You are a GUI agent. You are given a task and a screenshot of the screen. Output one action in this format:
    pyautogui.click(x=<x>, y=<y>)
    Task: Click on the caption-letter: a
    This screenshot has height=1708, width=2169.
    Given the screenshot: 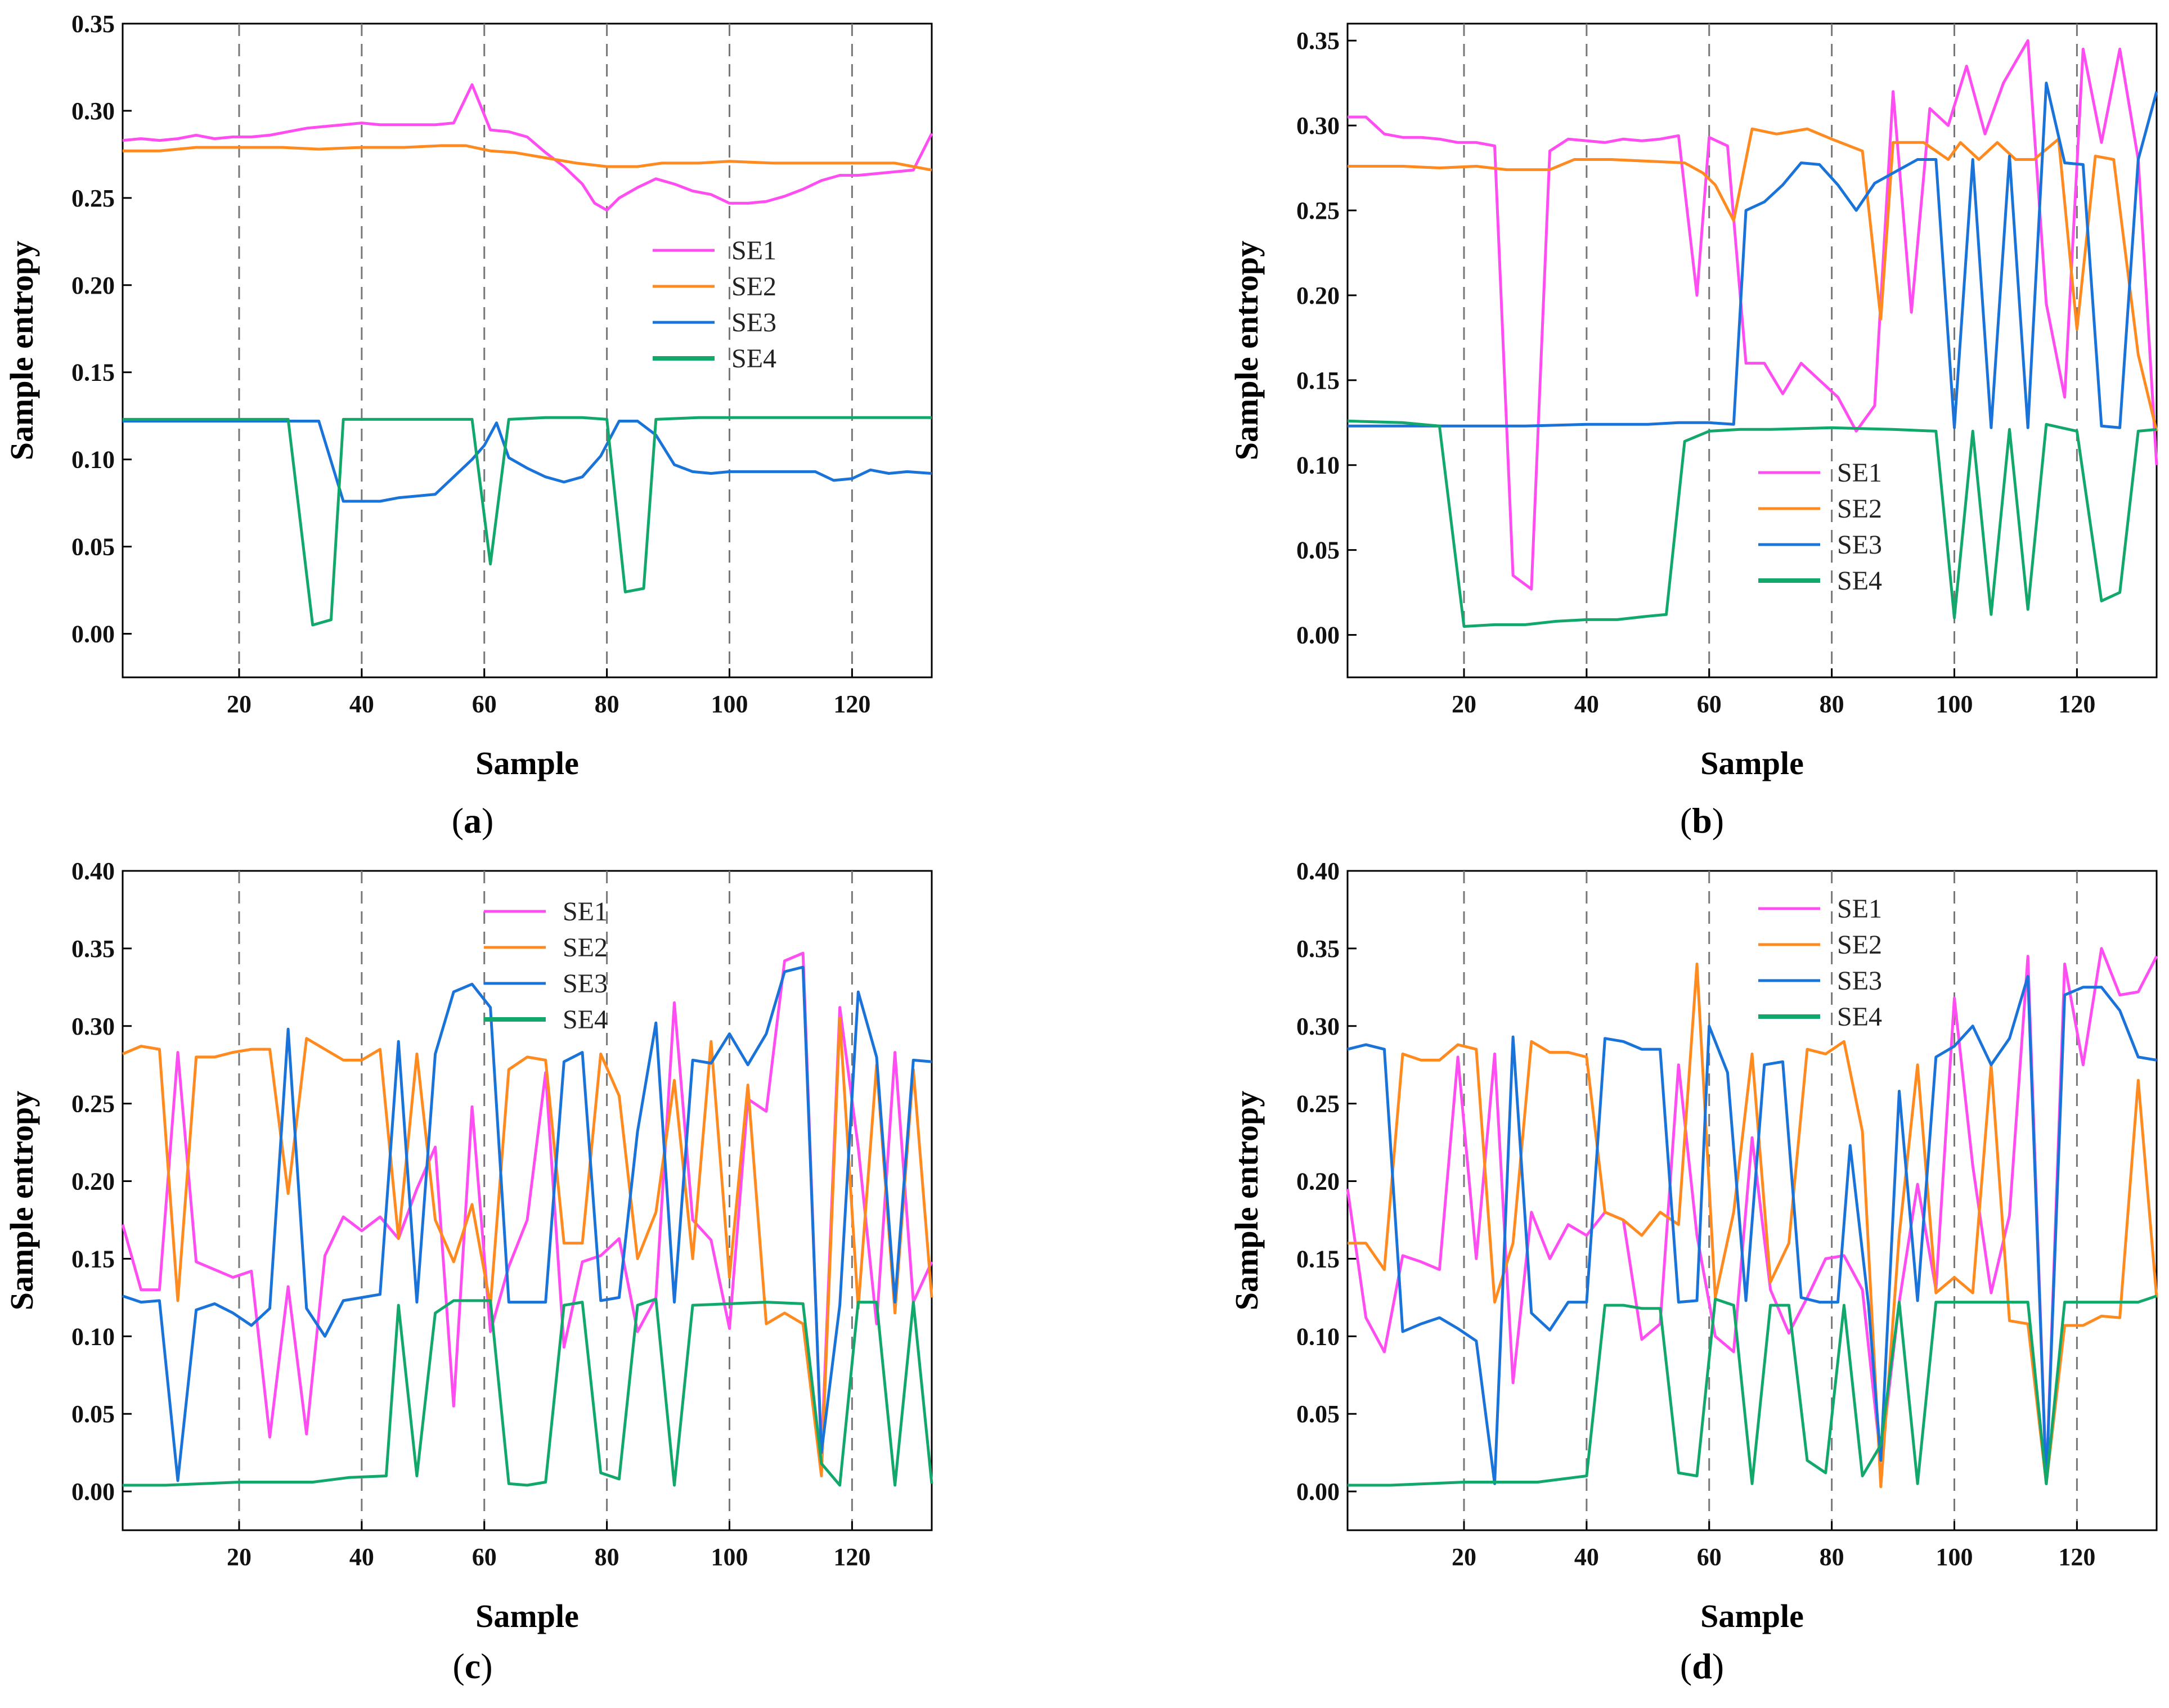 What is the action you would take?
    pyautogui.click(x=473, y=821)
    